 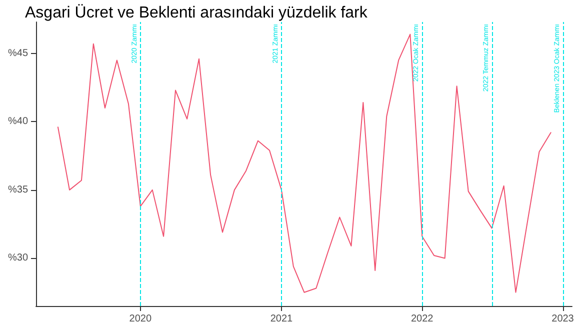 I want to click on x-tick-label: 2022, so click(x=422, y=319).